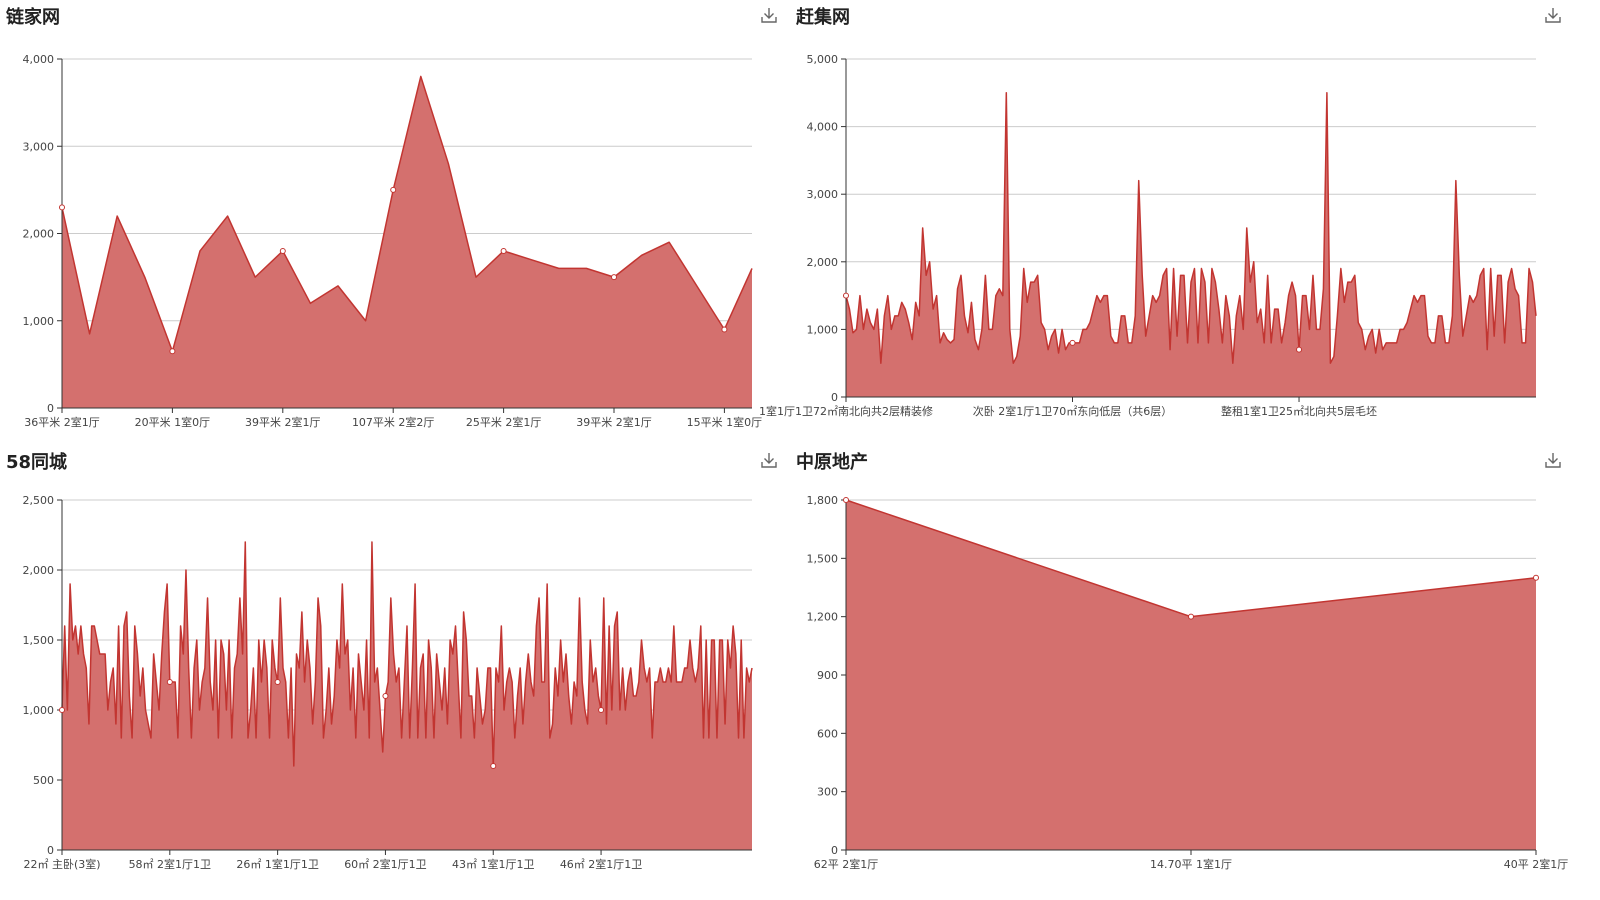 The width and height of the screenshot is (1600, 900). Describe the element at coordinates (504, 422) in the screenshot. I see `x-tick-label: 25平米 2室1厅` at that location.